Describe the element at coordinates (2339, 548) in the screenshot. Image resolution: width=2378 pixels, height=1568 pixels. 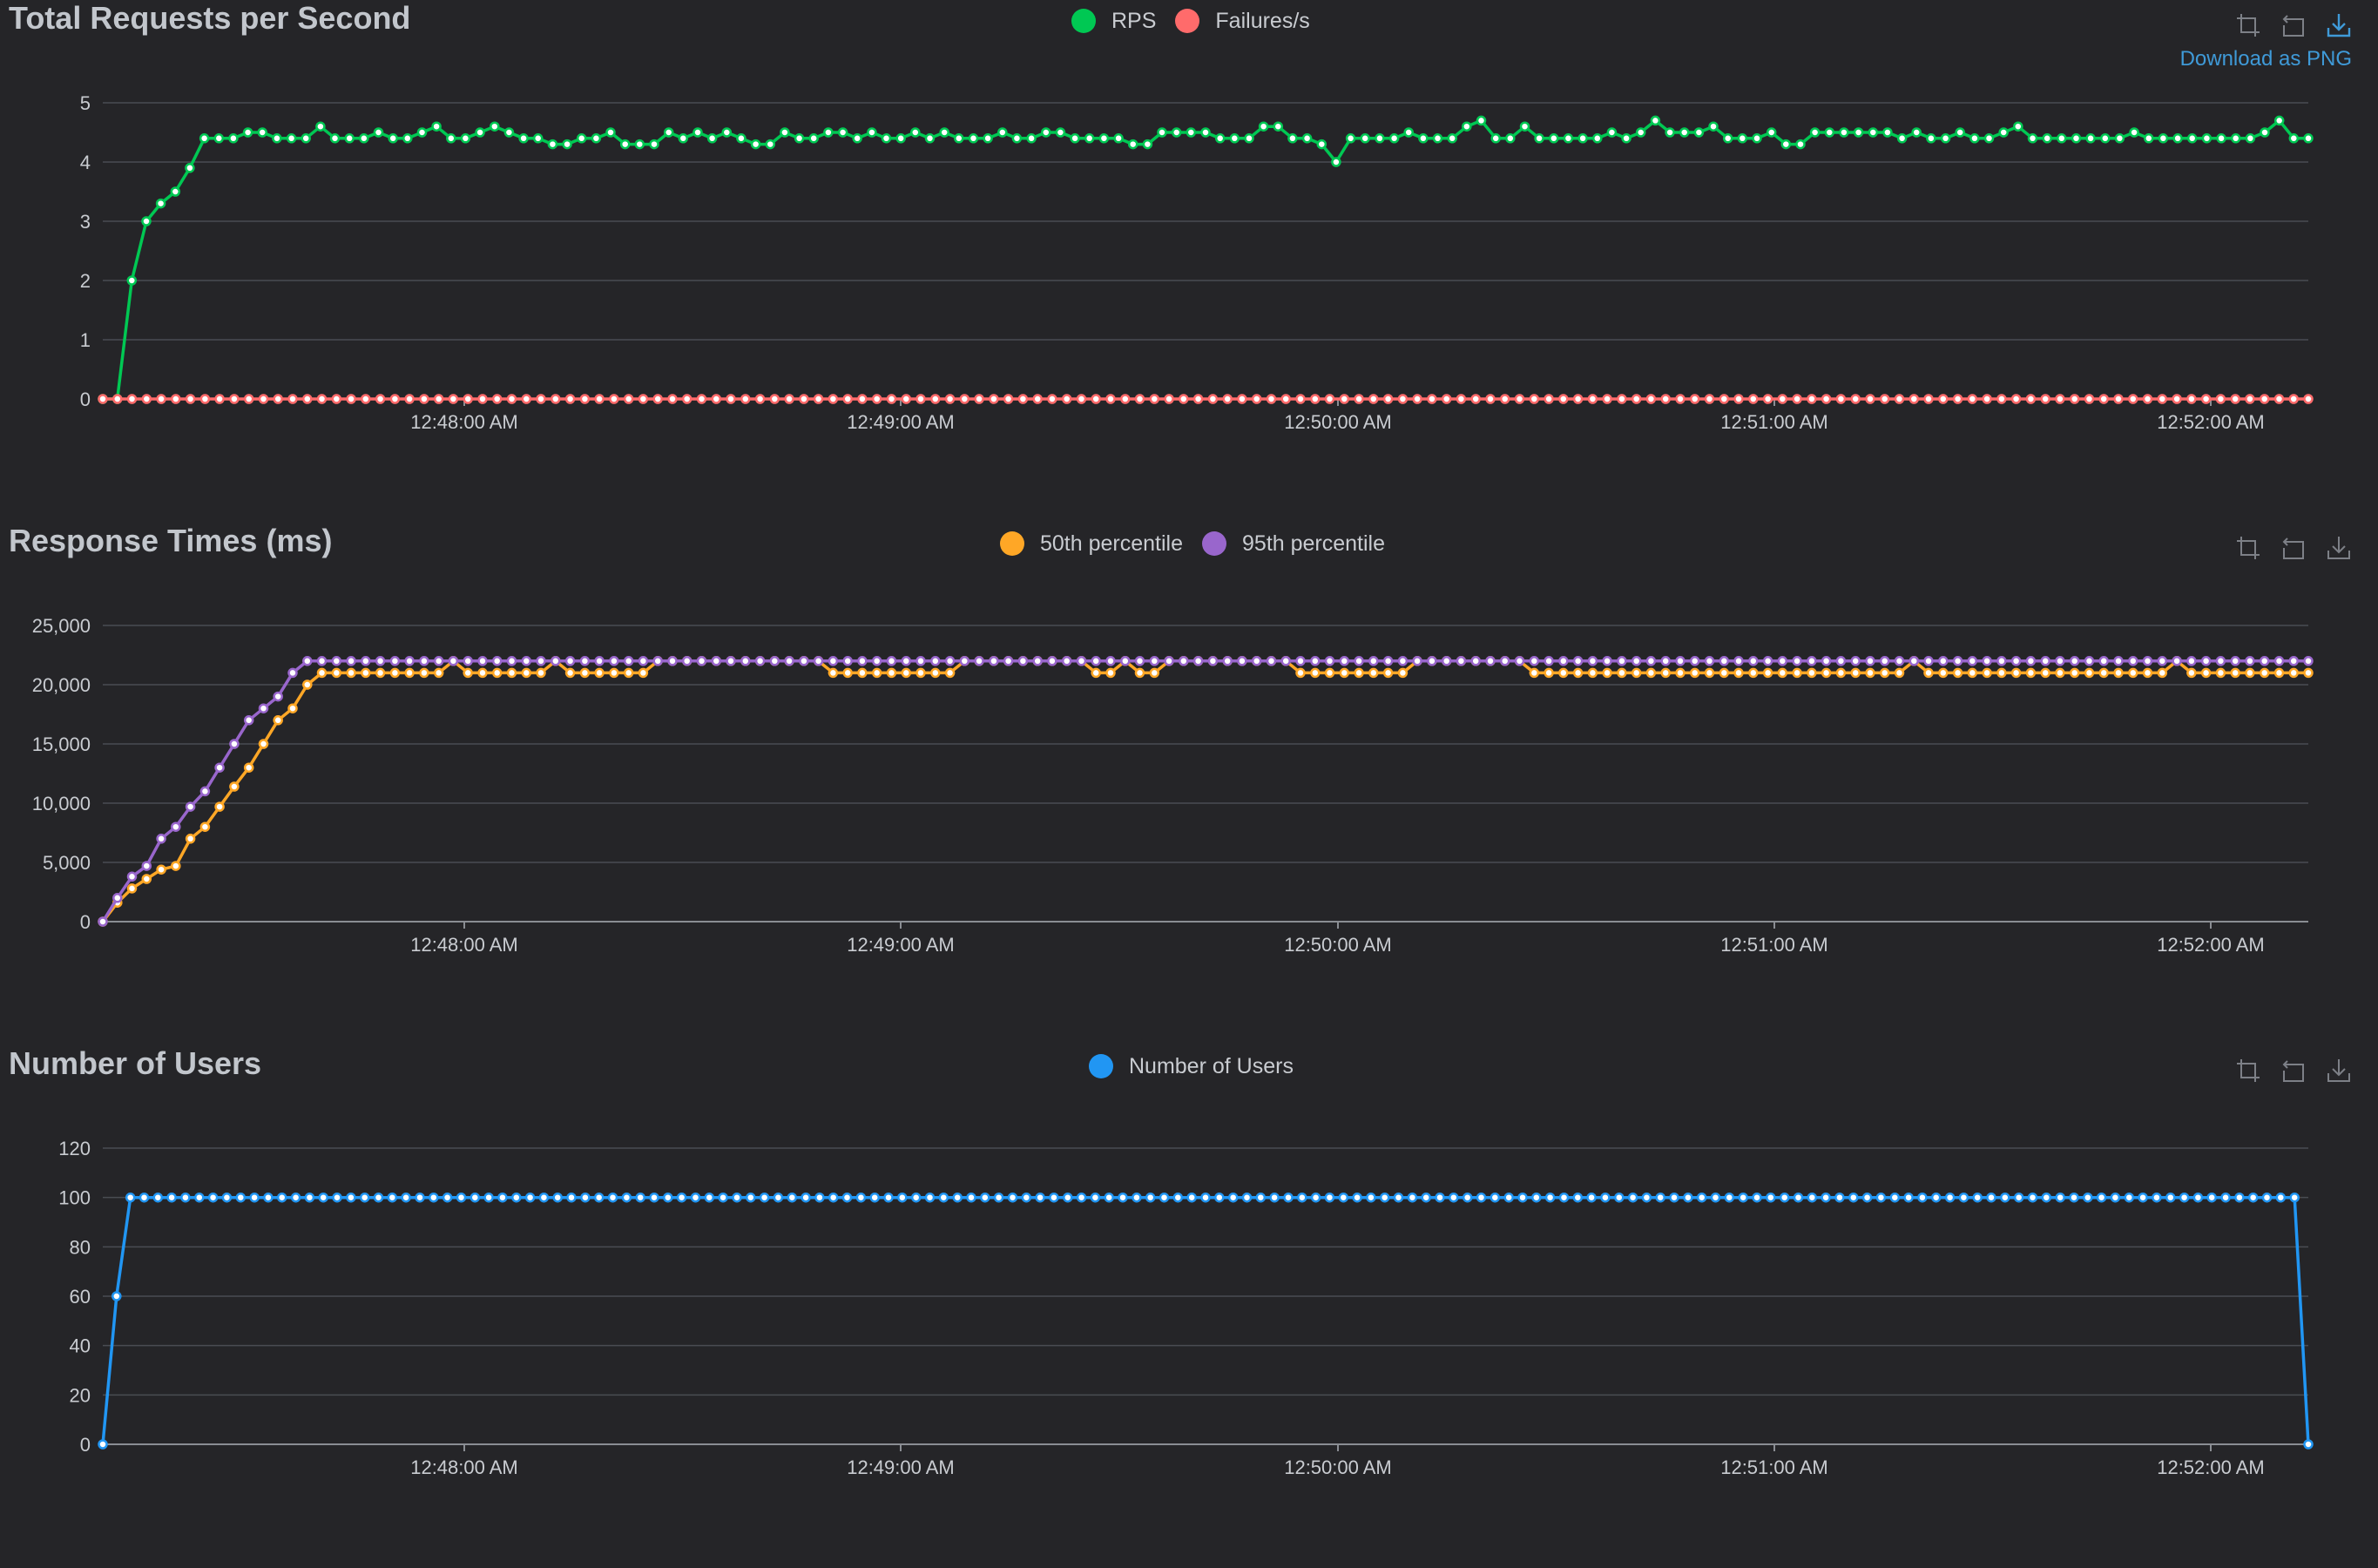
I see `download-icon` at that location.